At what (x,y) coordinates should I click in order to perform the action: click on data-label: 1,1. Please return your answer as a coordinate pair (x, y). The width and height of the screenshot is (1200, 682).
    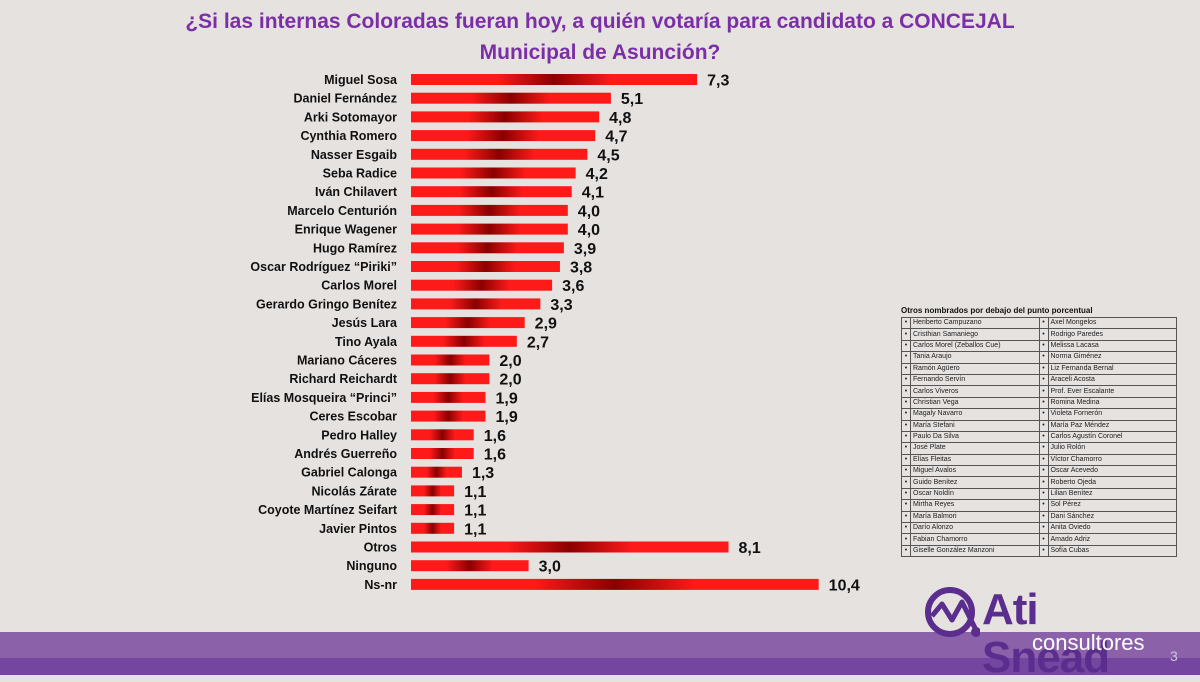
    Looking at the image, I should click on (475, 511).